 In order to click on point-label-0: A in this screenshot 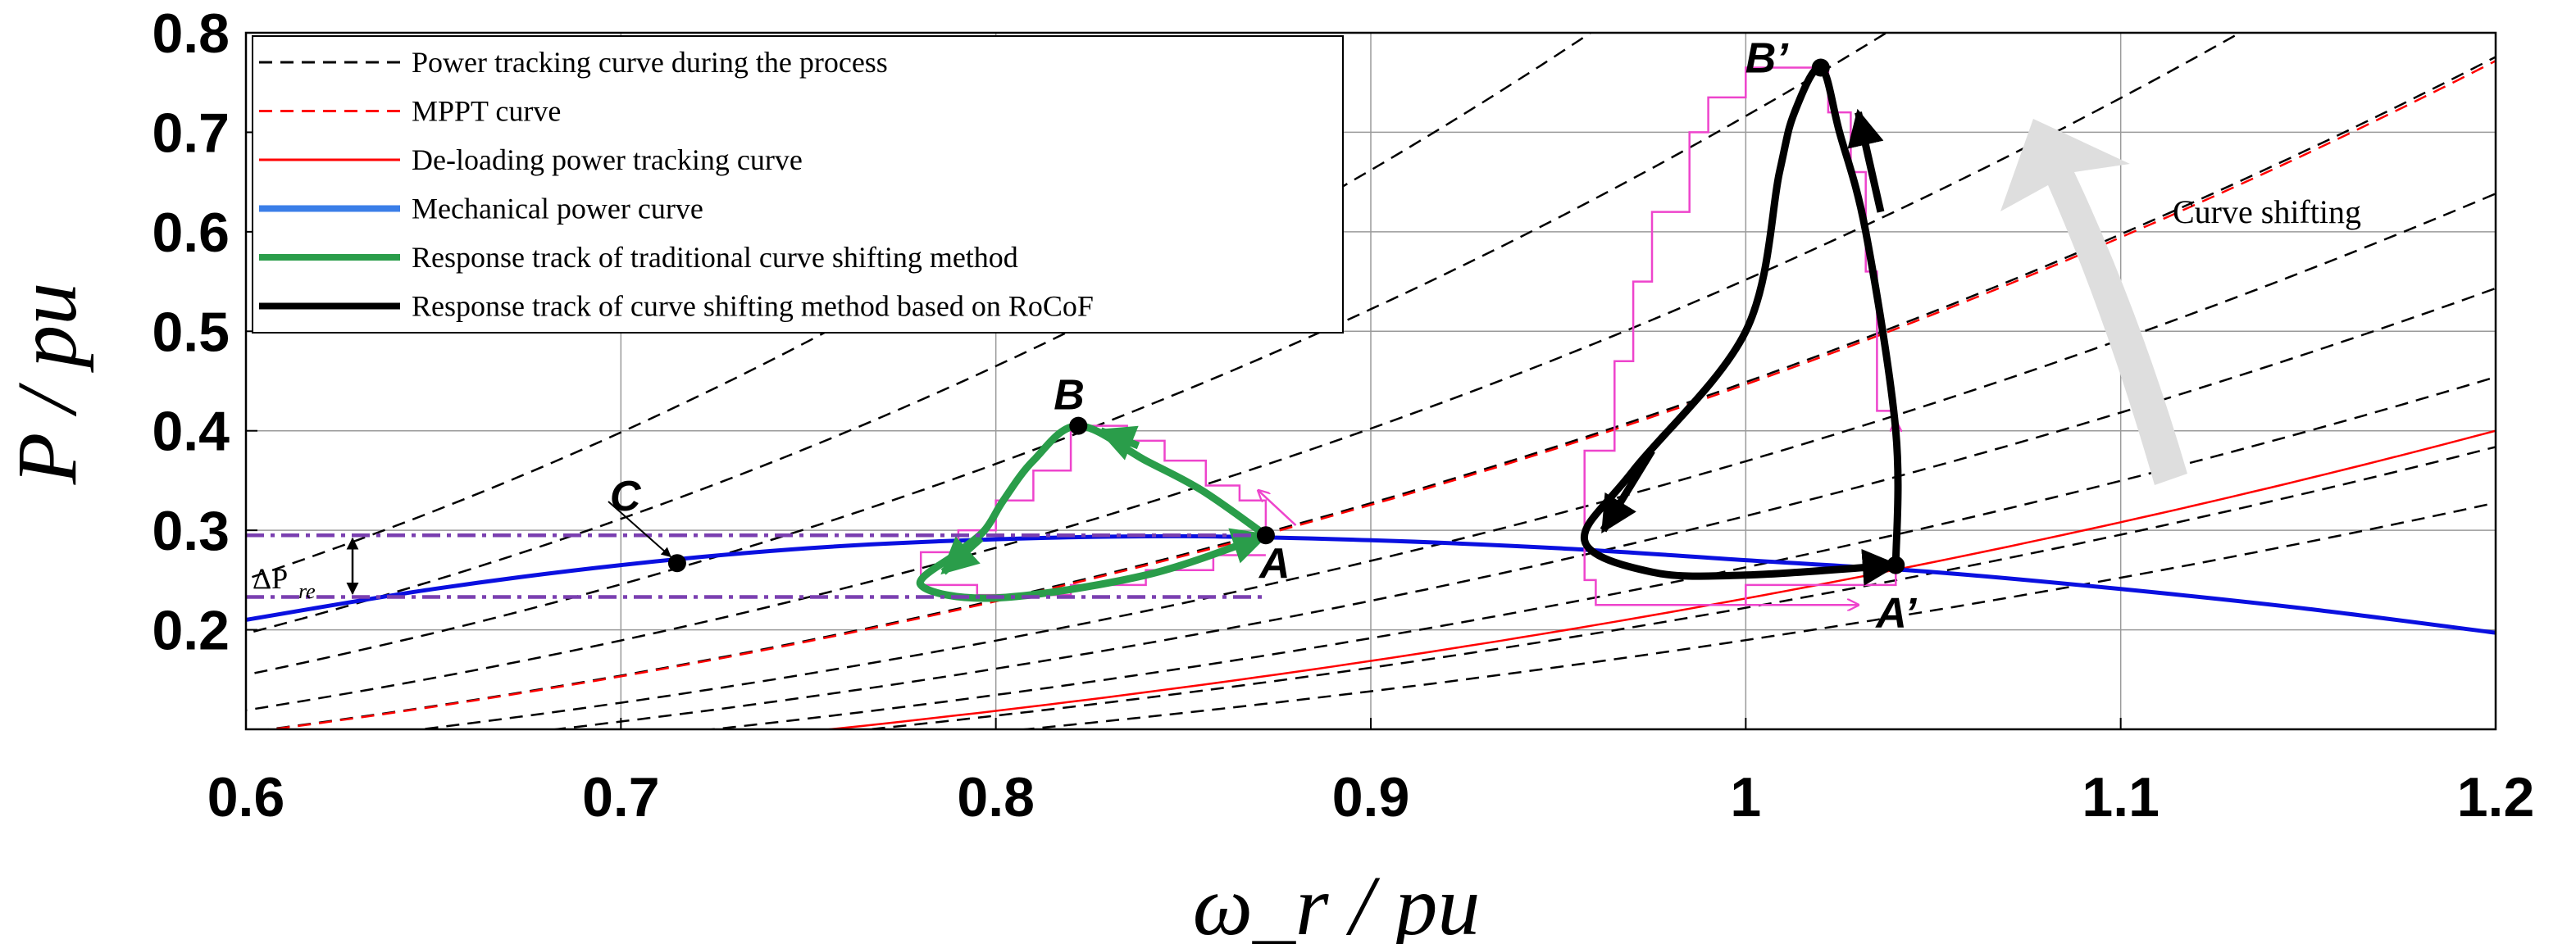, I will do `click(1274, 564)`.